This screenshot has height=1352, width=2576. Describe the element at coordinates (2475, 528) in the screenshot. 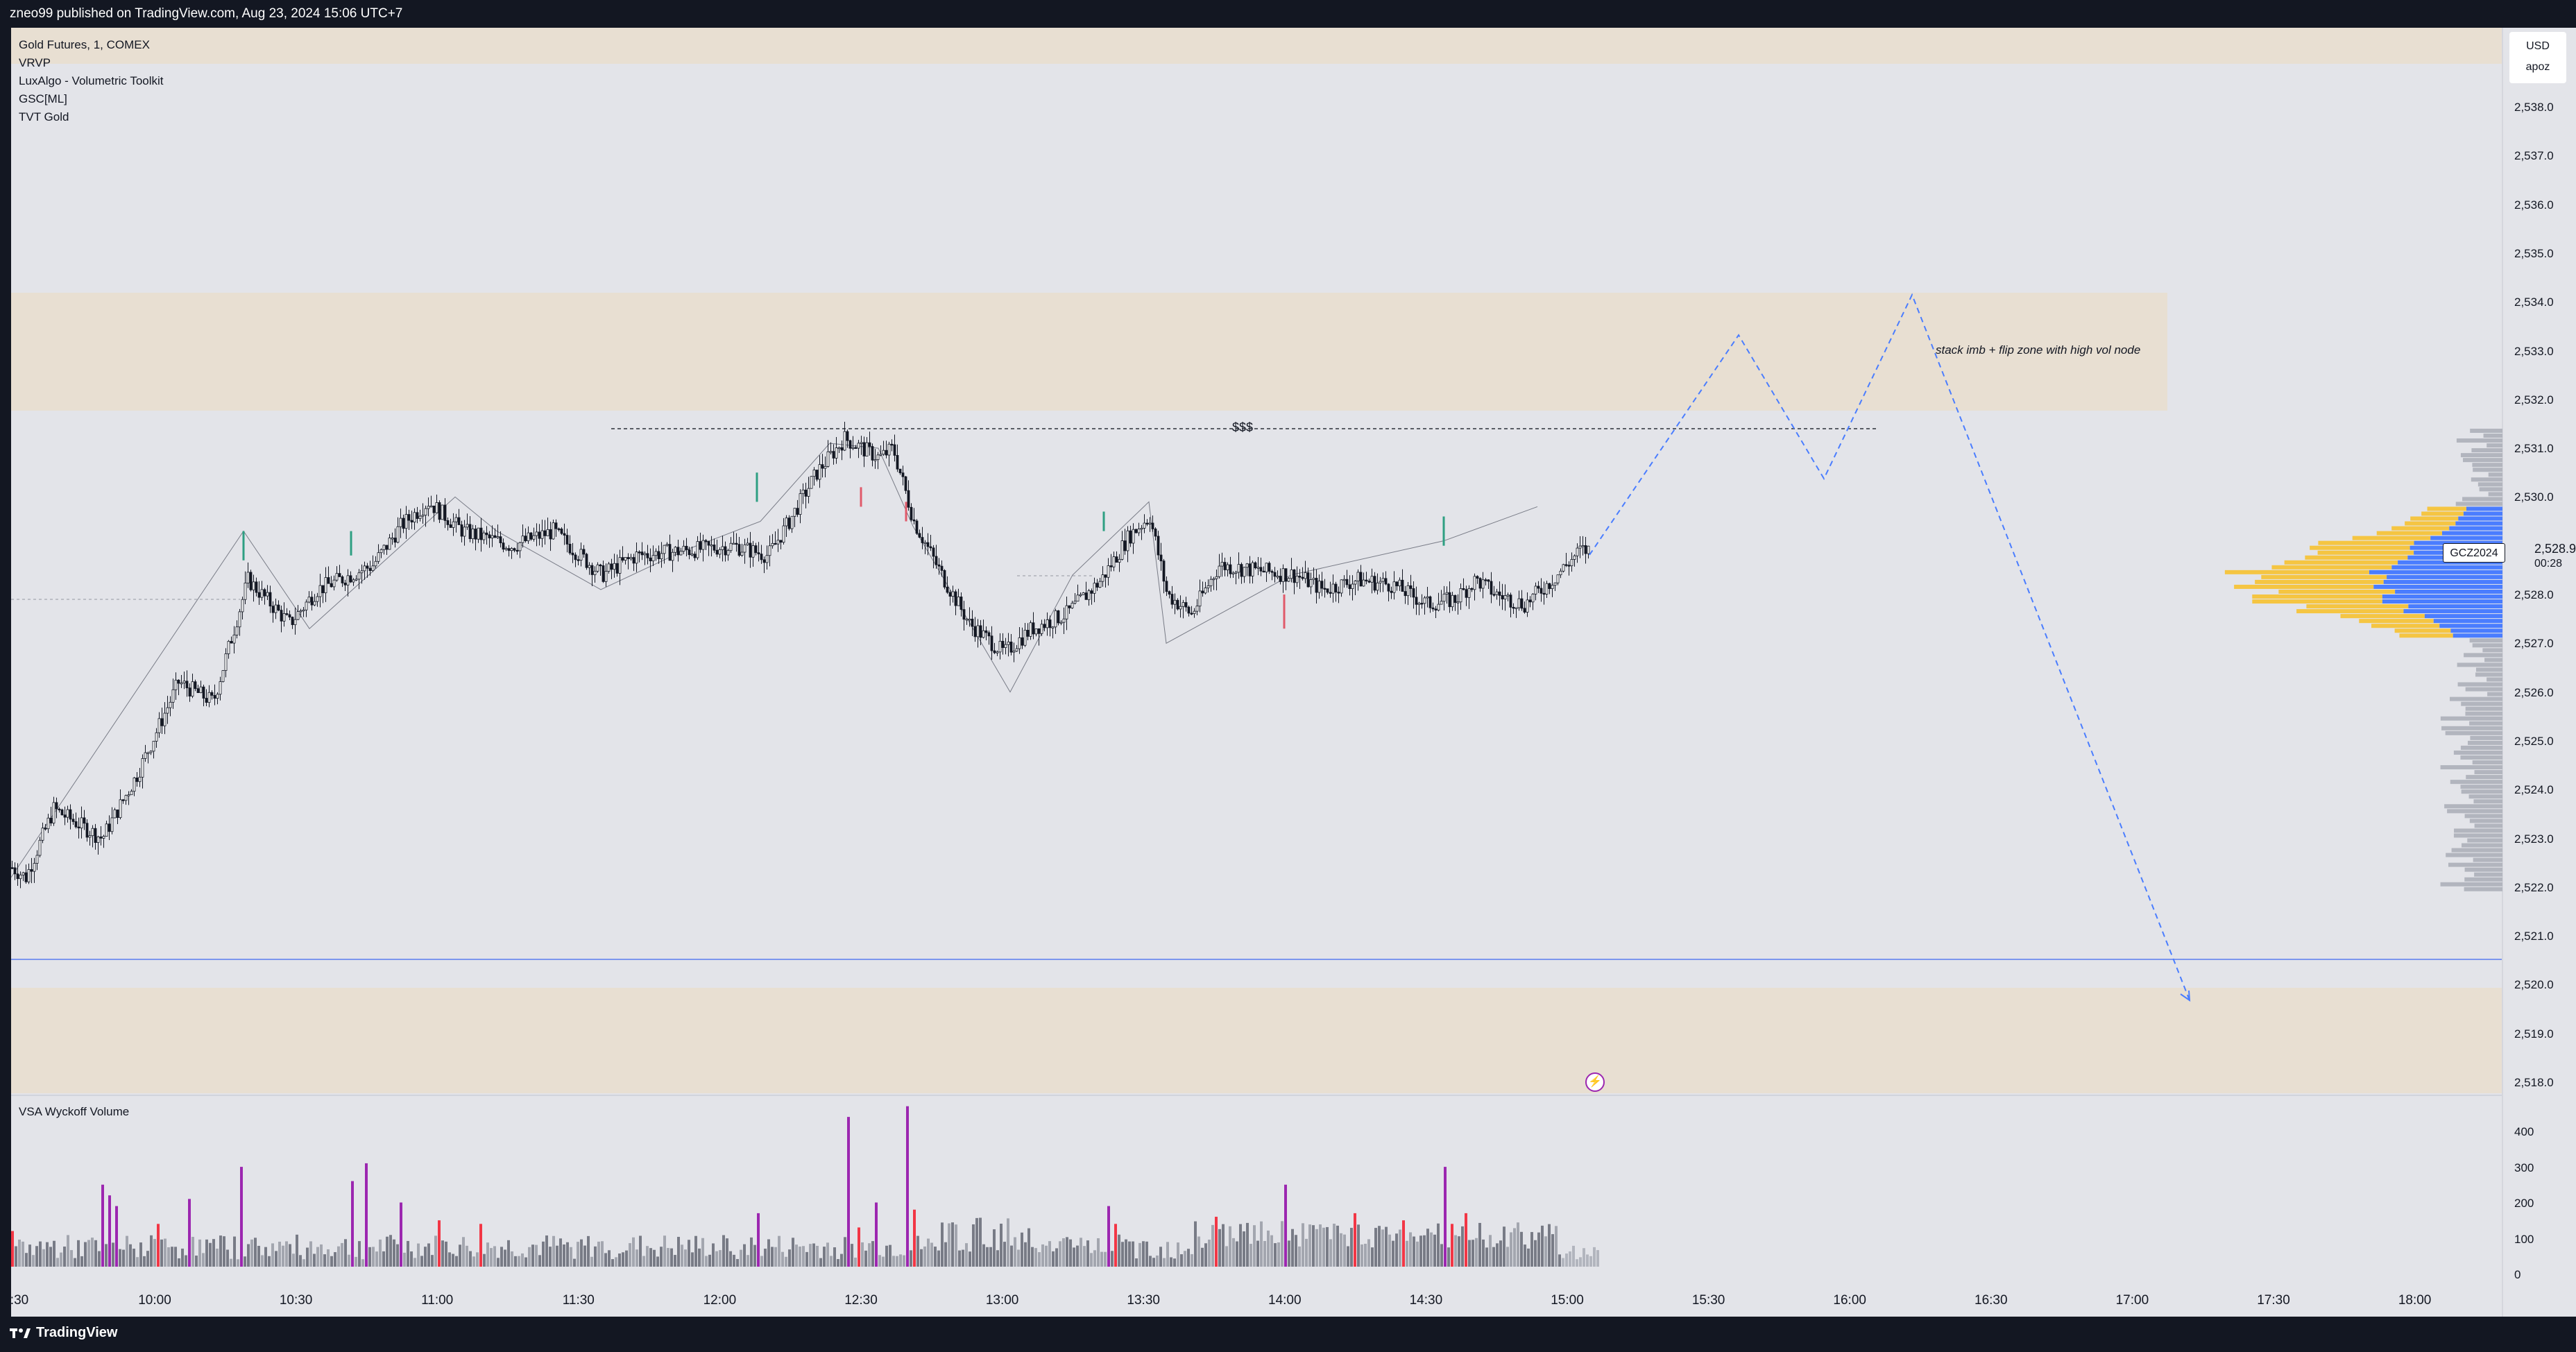

I see `profile-bar-buy` at that location.